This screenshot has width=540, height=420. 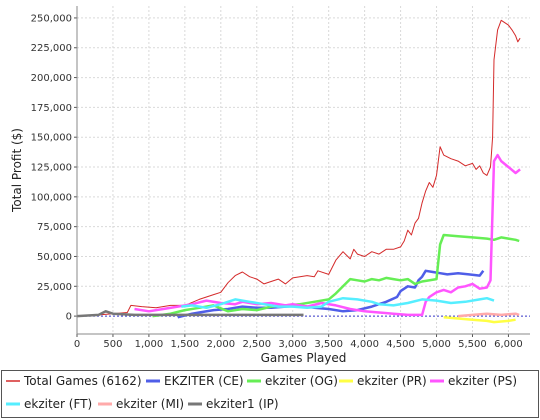 I want to click on x-tick-label: 4,000, so click(x=364, y=344).